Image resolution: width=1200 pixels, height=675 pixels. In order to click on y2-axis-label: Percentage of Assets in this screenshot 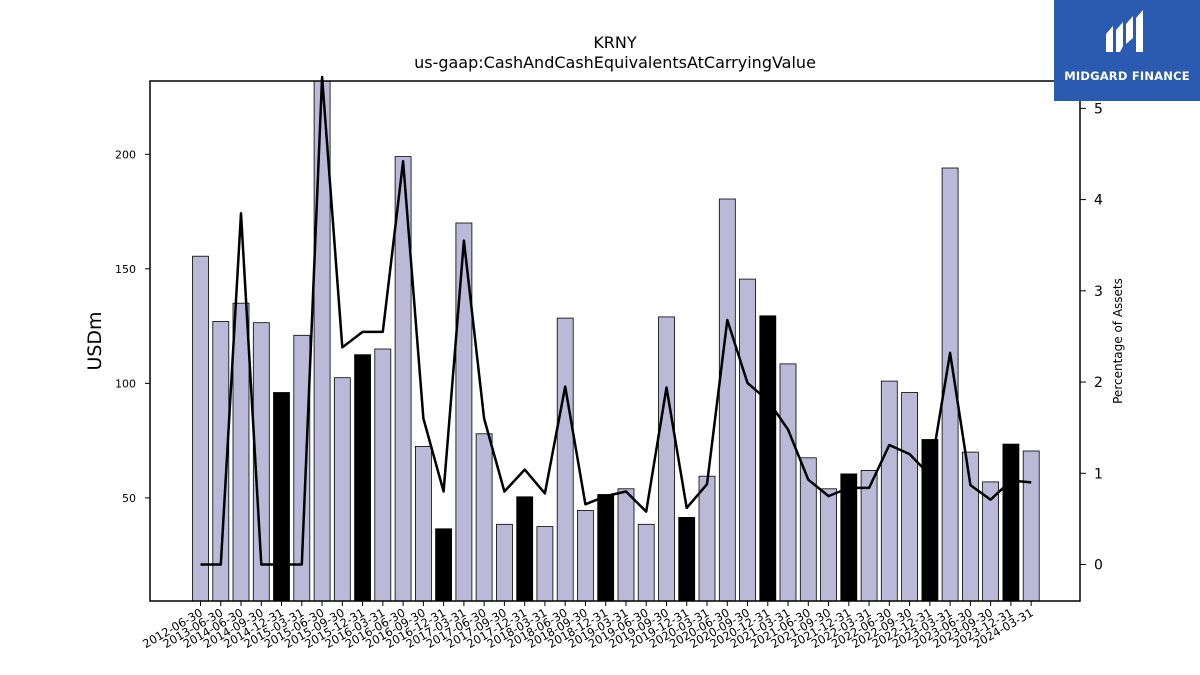, I will do `click(1118, 341)`.